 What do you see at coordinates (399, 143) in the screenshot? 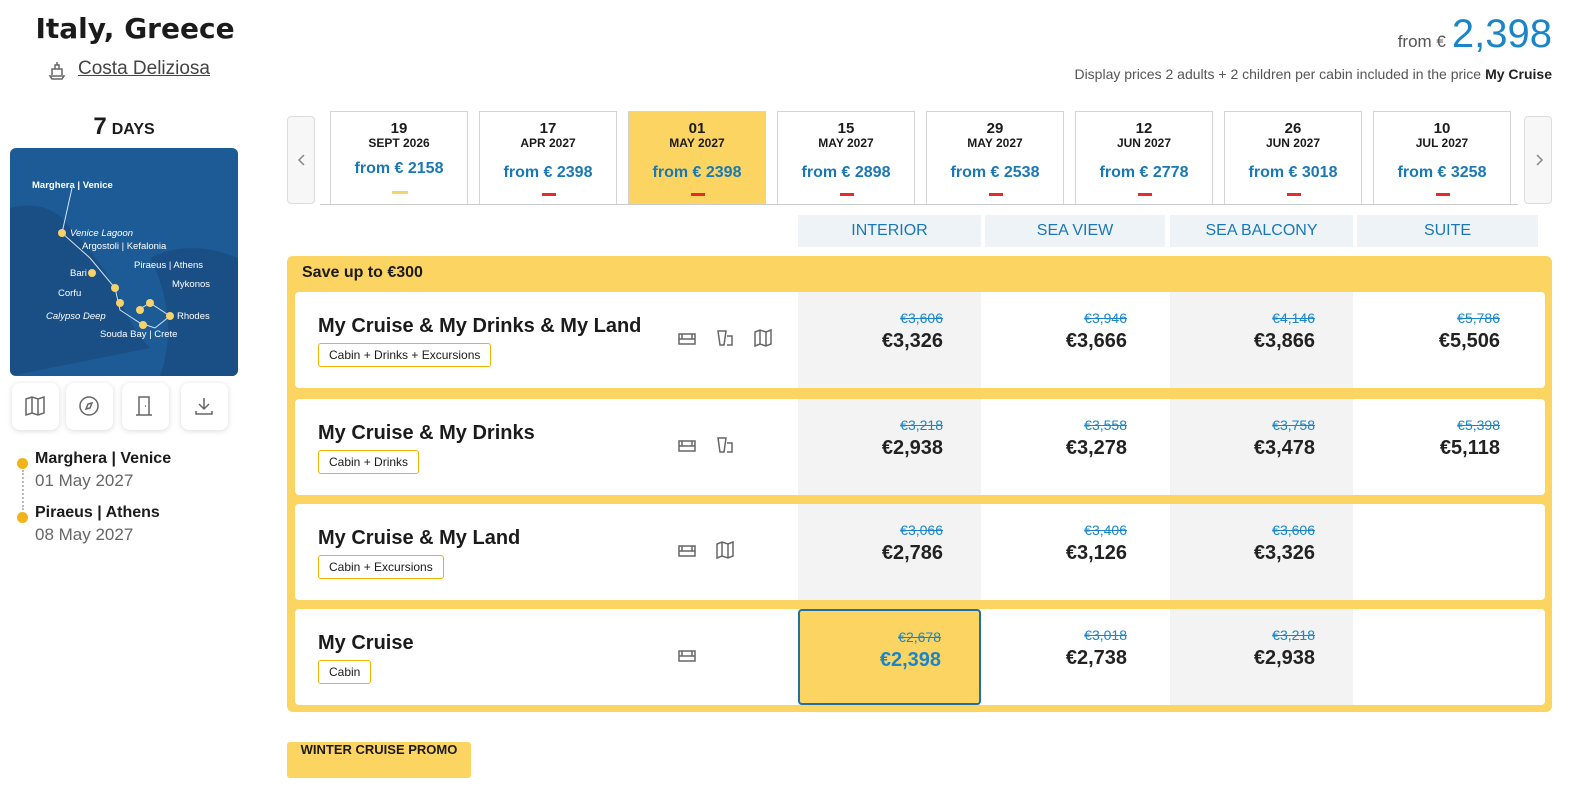
I see `date-month: SEPT 2026` at bounding box center [399, 143].